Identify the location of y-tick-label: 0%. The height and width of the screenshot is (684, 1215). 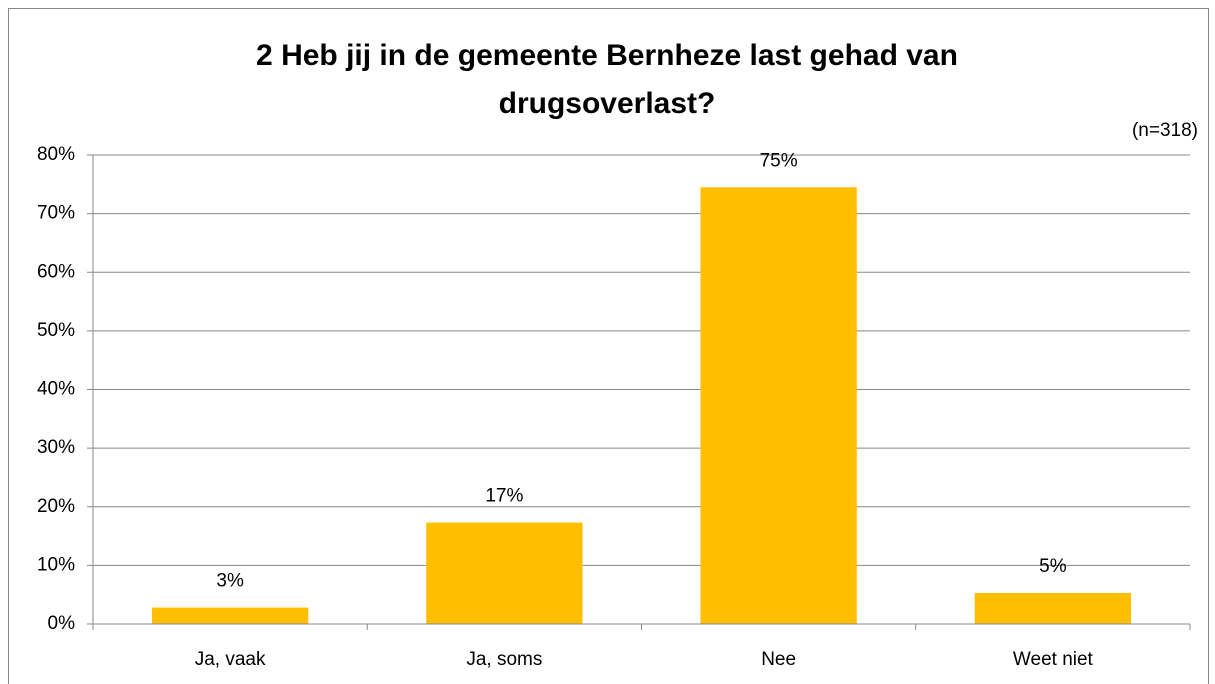
(62, 623).